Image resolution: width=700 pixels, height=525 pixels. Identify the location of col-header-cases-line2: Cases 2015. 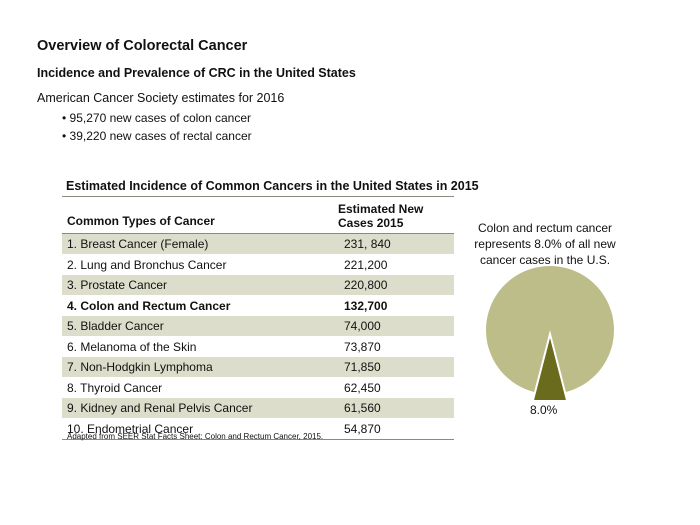
(371, 223).